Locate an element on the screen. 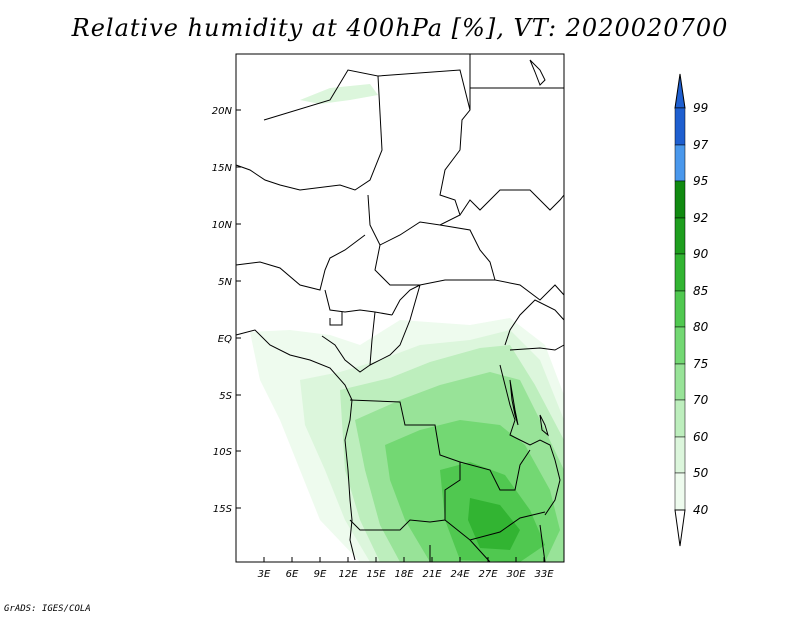  lat-label: 10N is located at coordinates (222, 225).